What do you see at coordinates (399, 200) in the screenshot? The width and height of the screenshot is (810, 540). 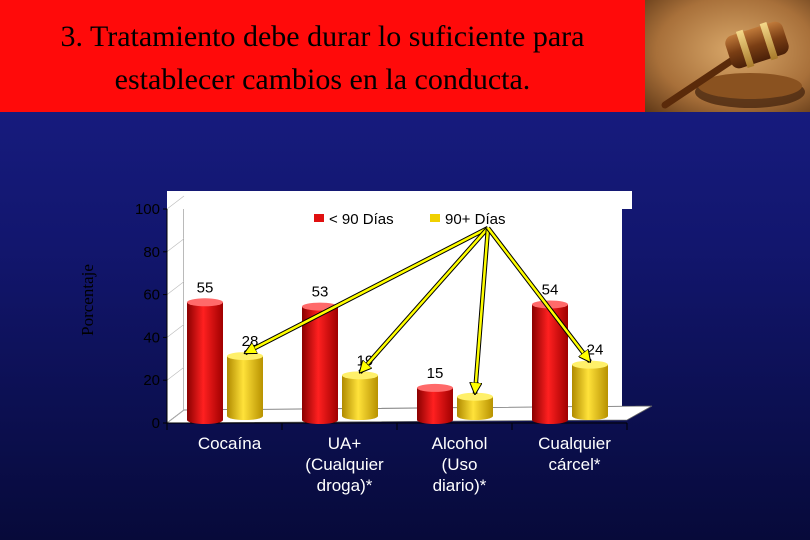 I see `chart-top-wall` at bounding box center [399, 200].